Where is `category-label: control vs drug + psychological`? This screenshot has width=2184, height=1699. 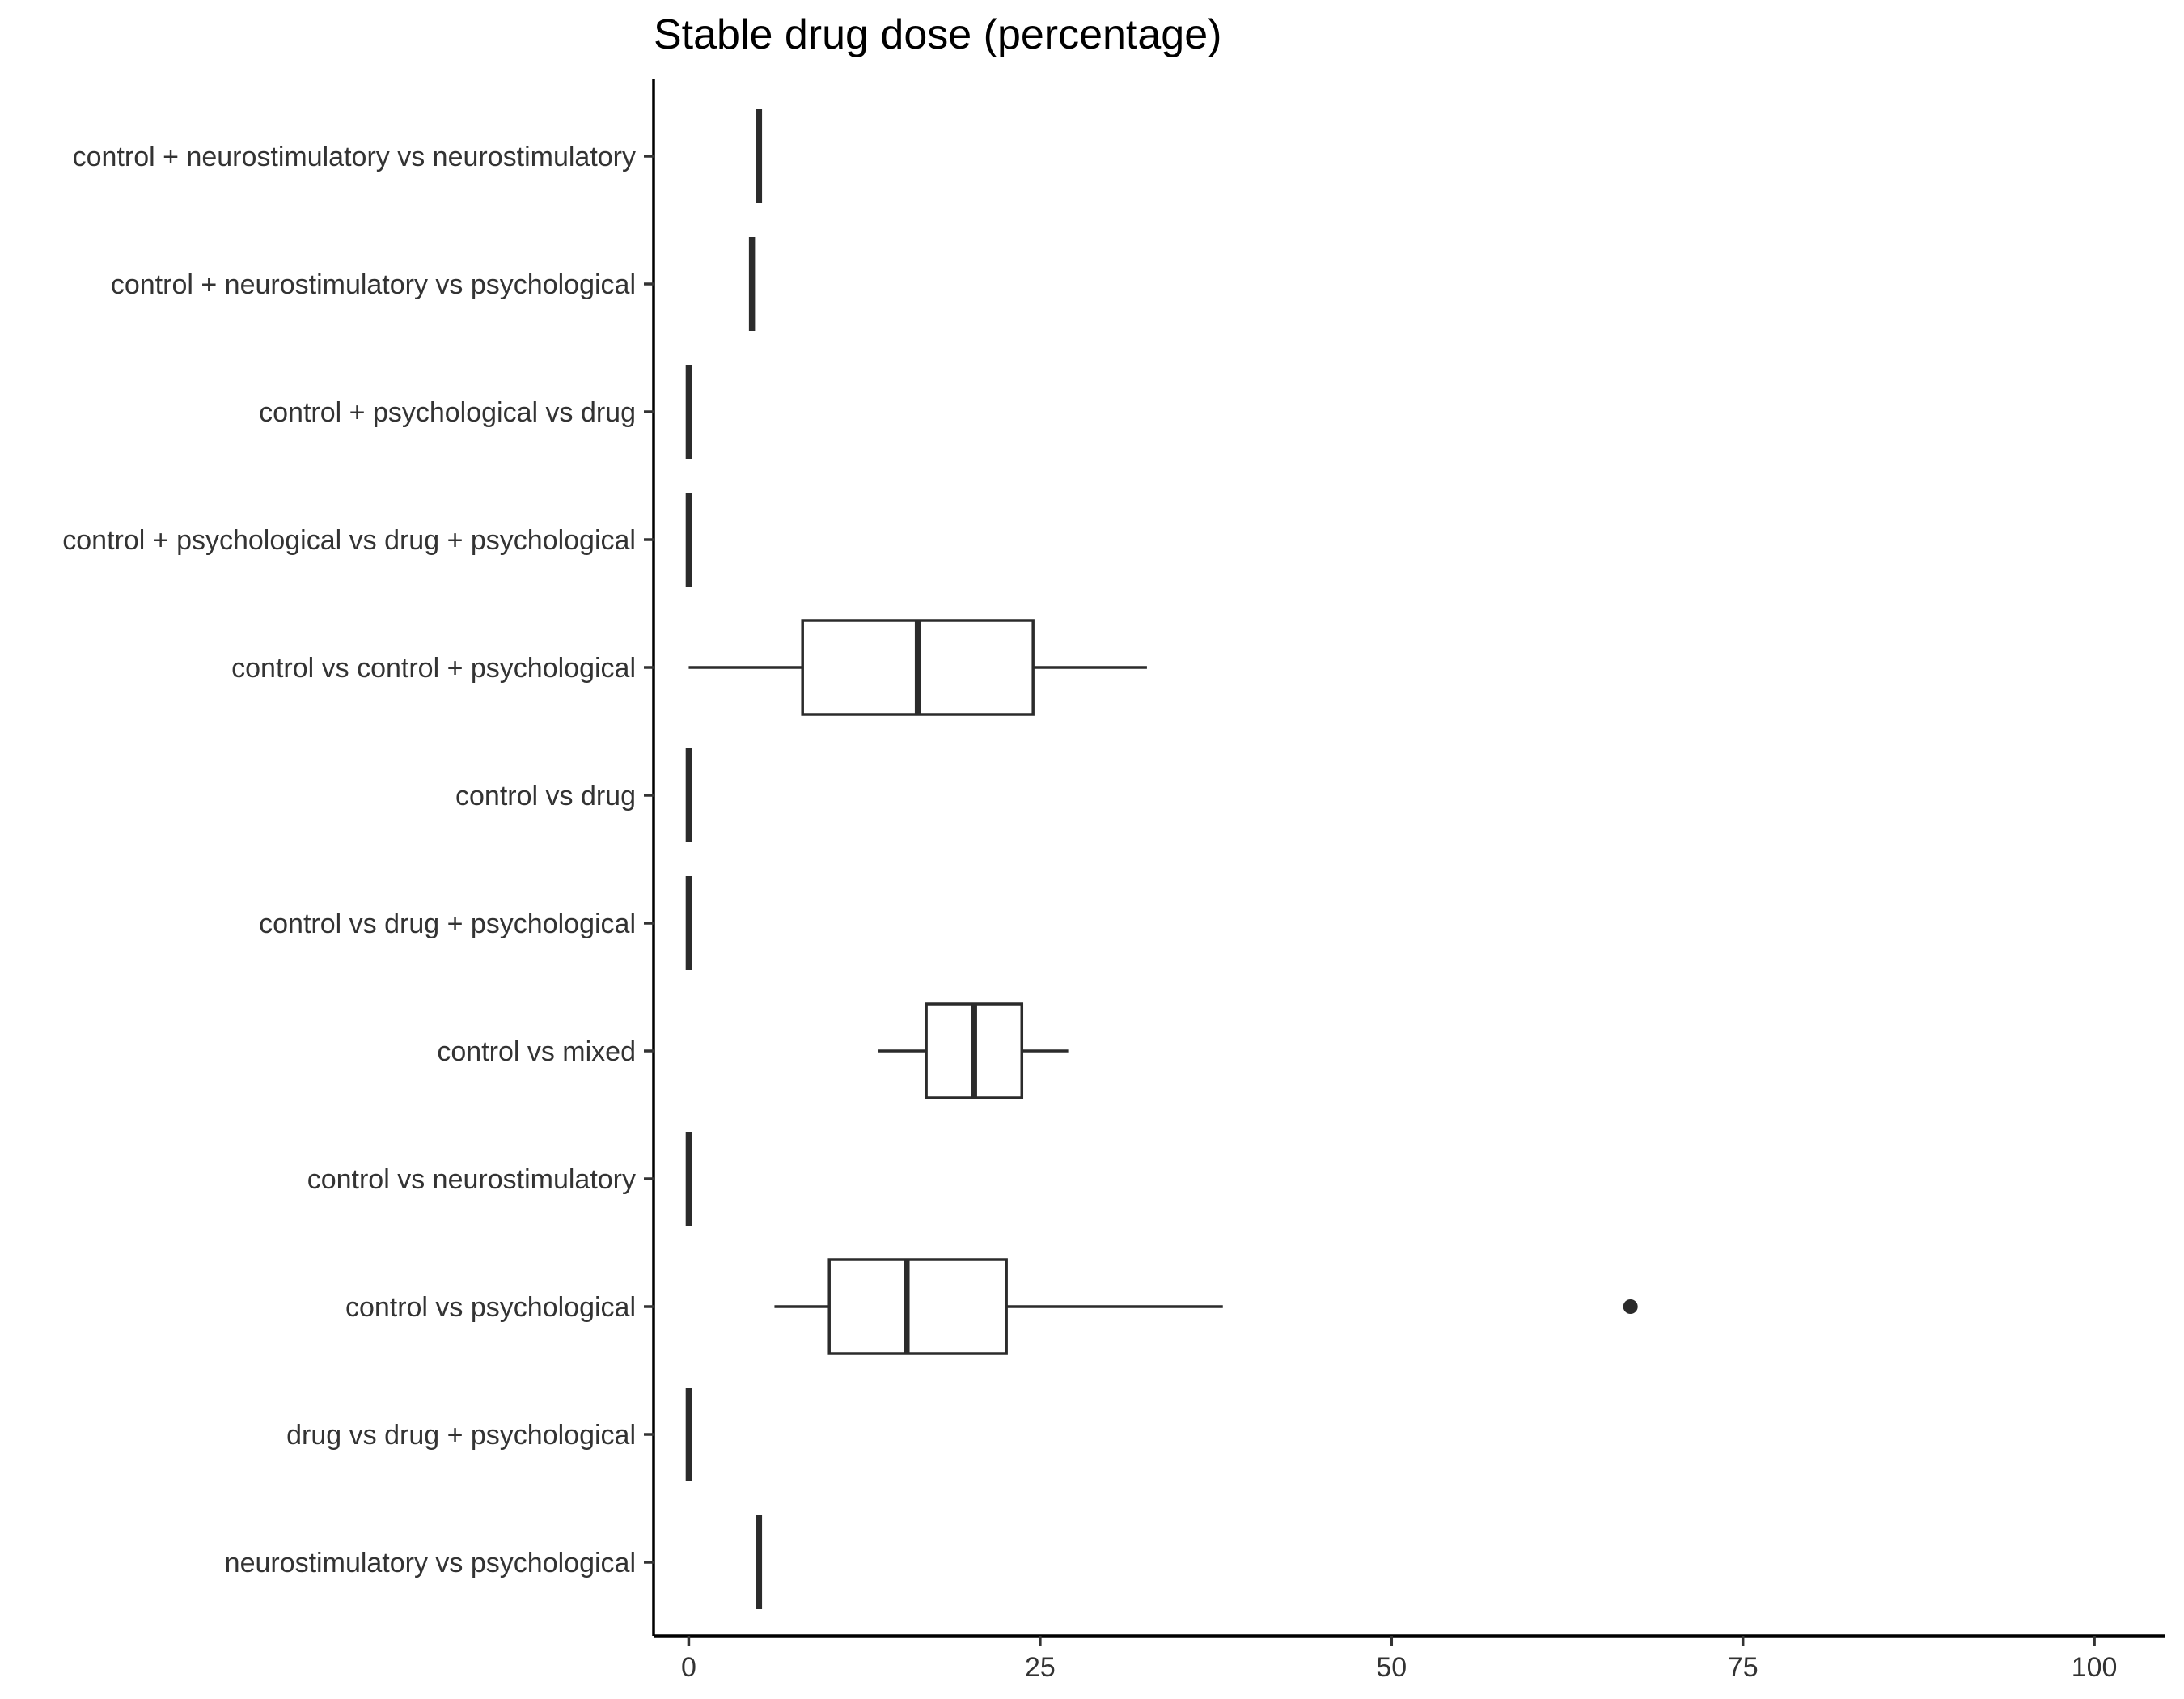
category-label: control vs drug + psychological is located at coordinates (447, 924).